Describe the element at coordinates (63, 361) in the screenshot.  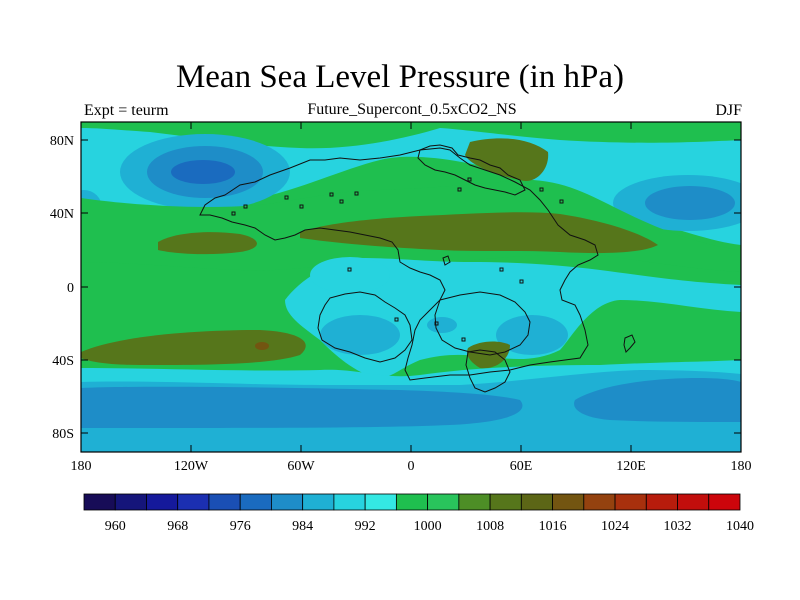
I see `lat-tick-label: 40S` at that location.